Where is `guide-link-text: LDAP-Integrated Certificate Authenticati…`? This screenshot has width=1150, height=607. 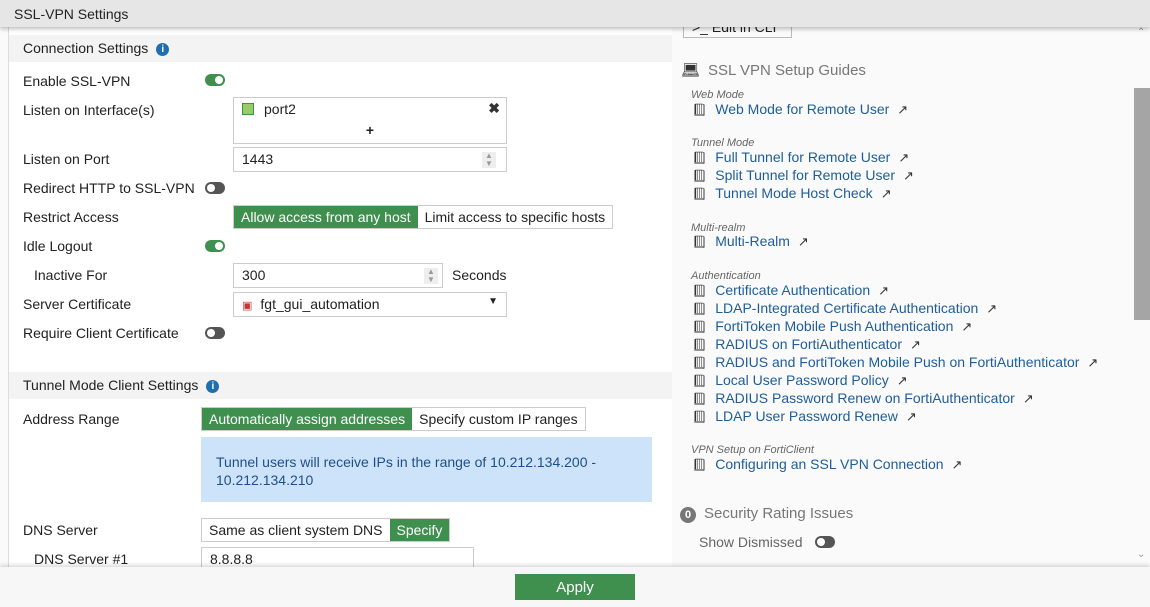
guide-link-text: LDAP-Integrated Certificate Authenticati… is located at coordinates (847, 308).